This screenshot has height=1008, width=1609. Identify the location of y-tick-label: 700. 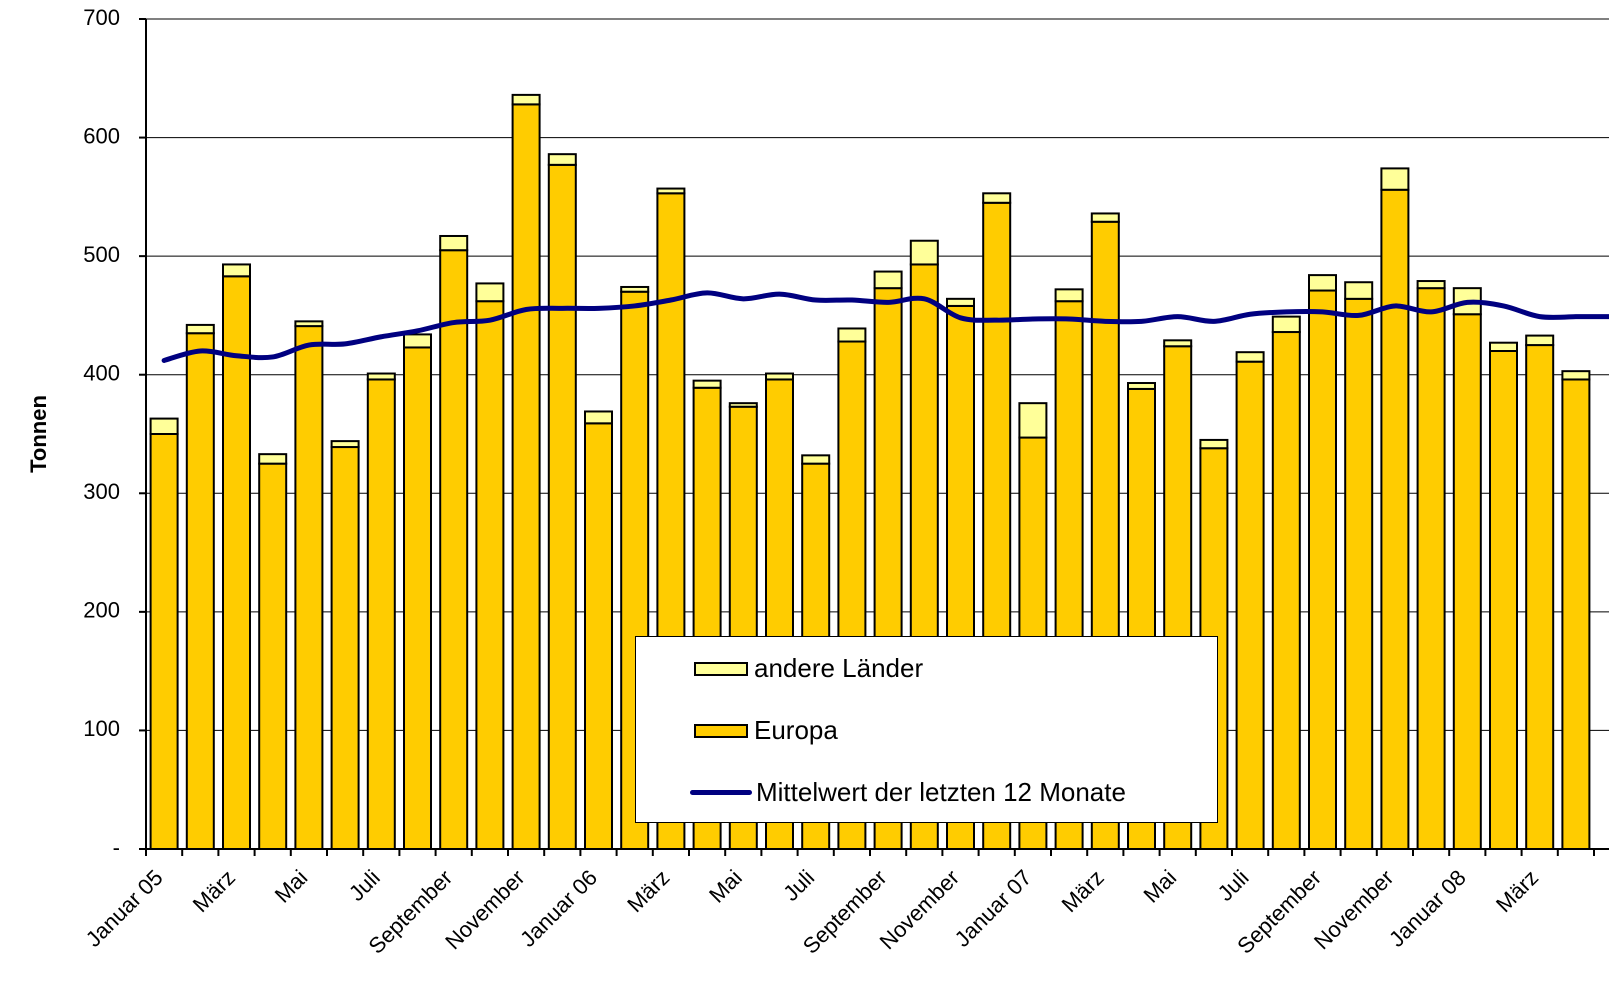
(101, 17).